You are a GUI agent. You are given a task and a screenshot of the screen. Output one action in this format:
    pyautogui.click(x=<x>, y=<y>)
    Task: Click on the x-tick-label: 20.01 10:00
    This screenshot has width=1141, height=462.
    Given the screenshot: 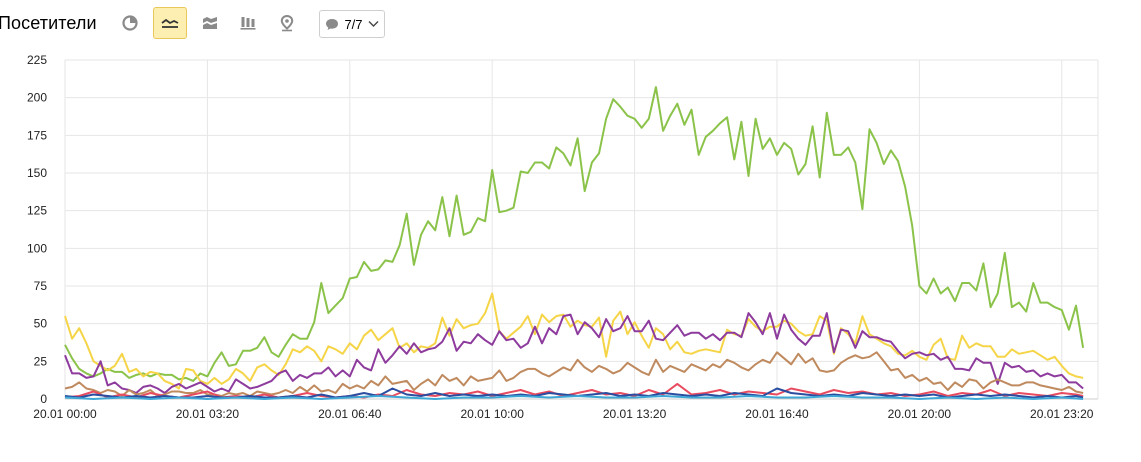 What is the action you would take?
    pyautogui.click(x=492, y=414)
    